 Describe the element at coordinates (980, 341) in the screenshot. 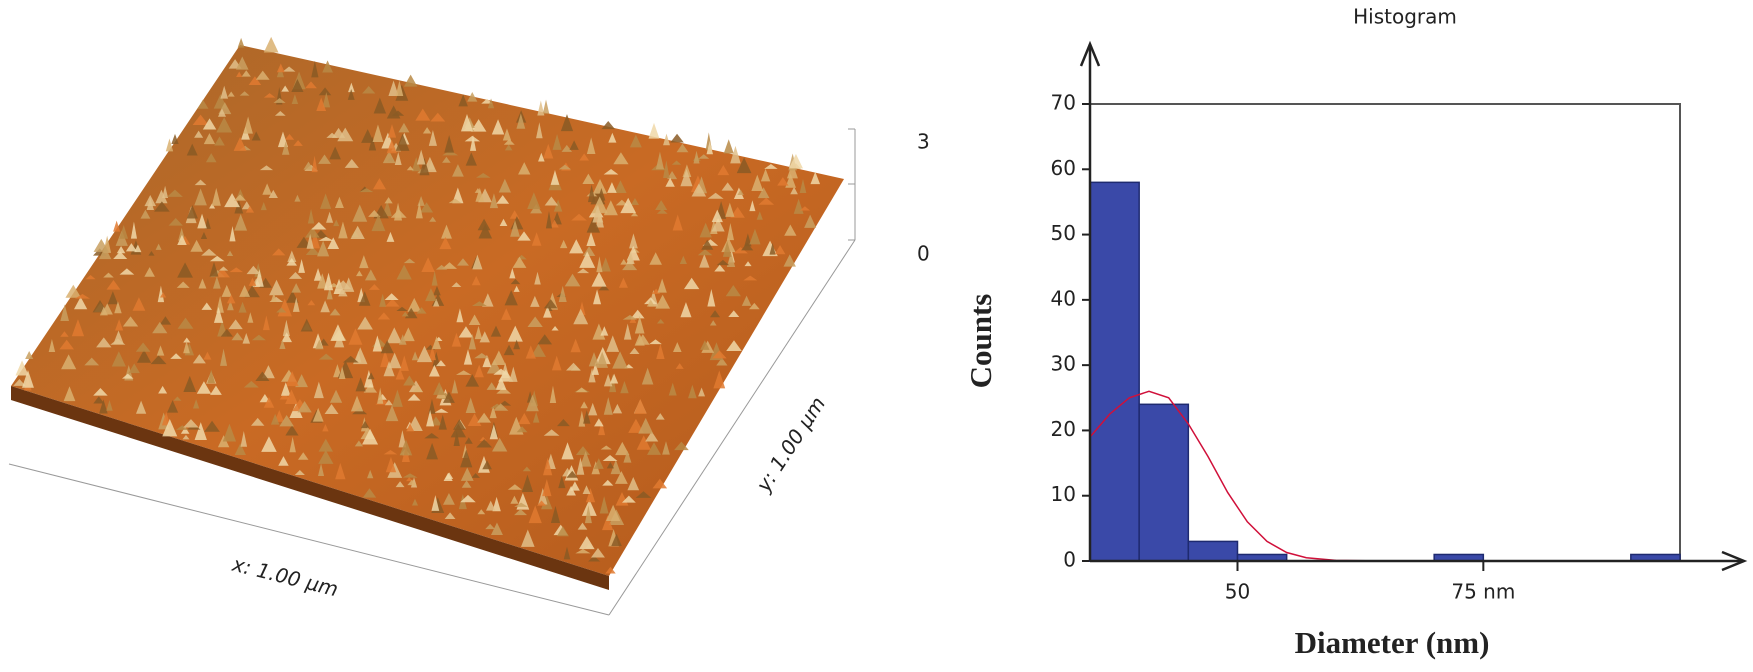

I see `y-axis-label: Counts` at that location.